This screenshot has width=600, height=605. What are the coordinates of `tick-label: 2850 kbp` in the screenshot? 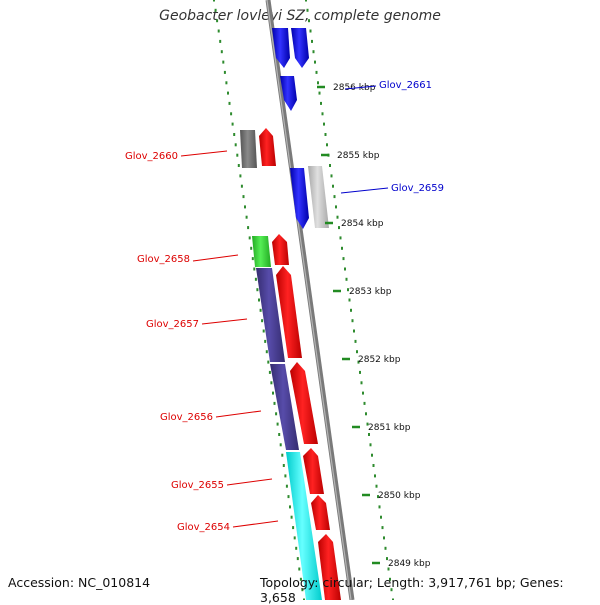 It's located at (399, 496).